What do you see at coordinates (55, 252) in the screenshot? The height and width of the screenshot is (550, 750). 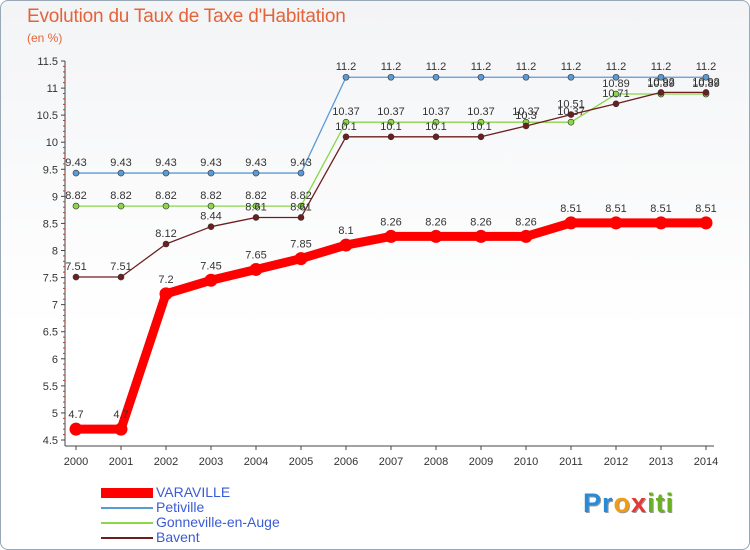 I see `y-tick-label: 8` at bounding box center [55, 252].